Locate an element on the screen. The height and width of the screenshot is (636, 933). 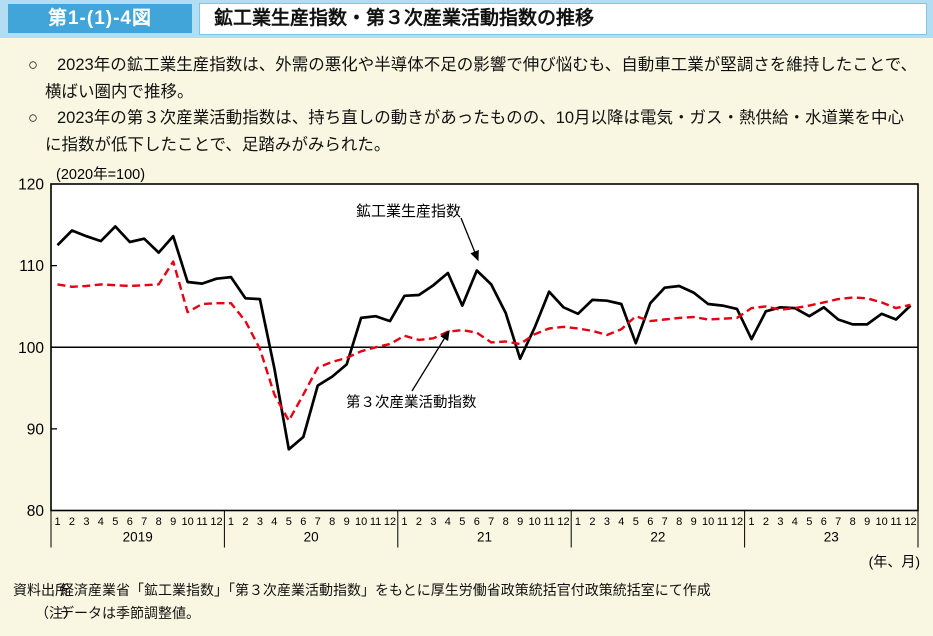
note-text: データは季節調整値。 is located at coordinates (130, 613).